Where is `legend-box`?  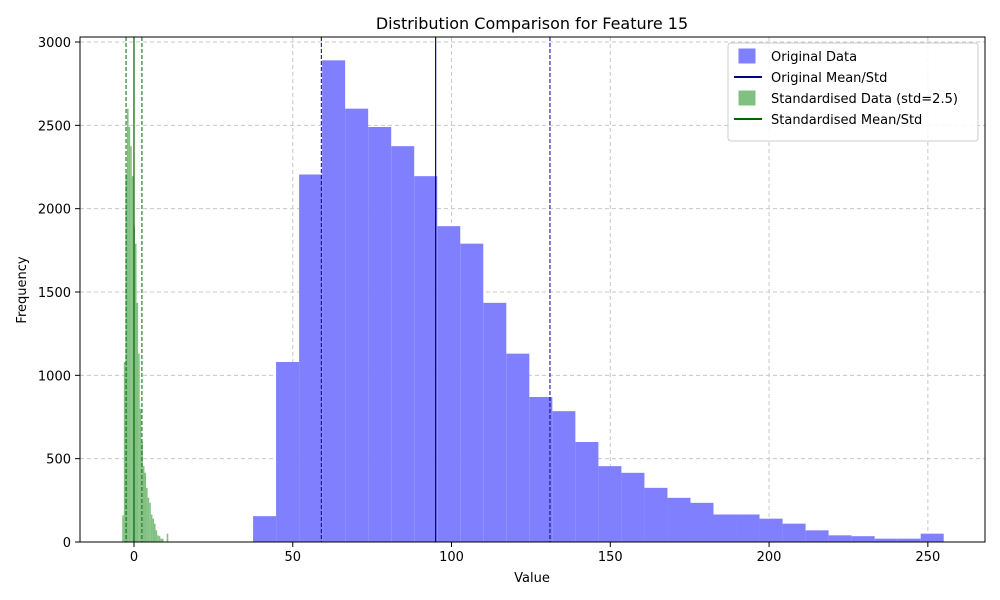
legend-box is located at coordinates (853, 92).